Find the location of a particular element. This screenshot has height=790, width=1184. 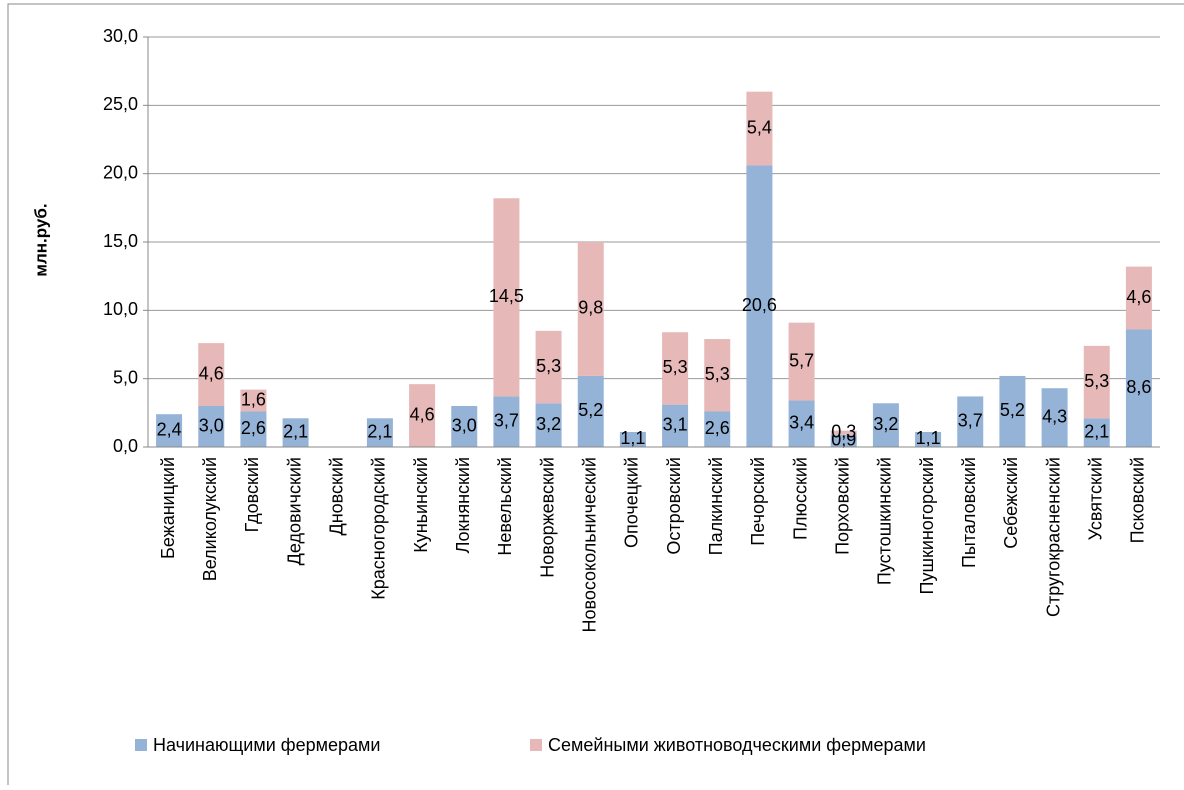

y-tick-label: 15,0 is located at coordinates (120, 241).